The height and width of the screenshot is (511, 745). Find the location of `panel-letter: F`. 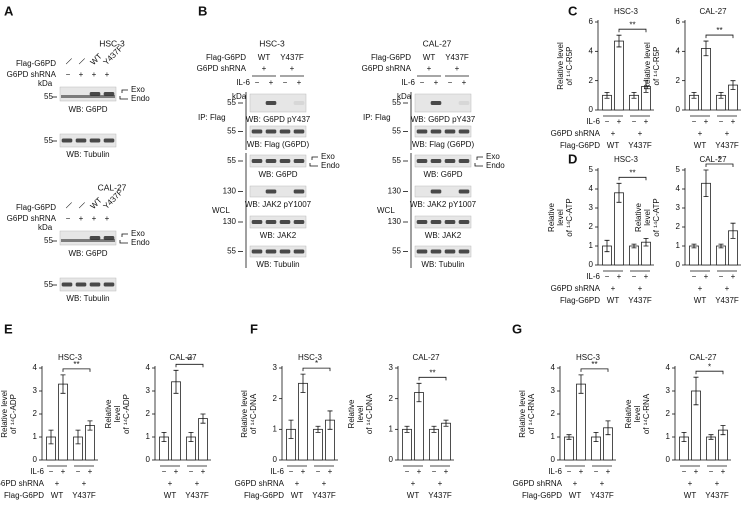

panel-letter: F is located at coordinates (254, 328).